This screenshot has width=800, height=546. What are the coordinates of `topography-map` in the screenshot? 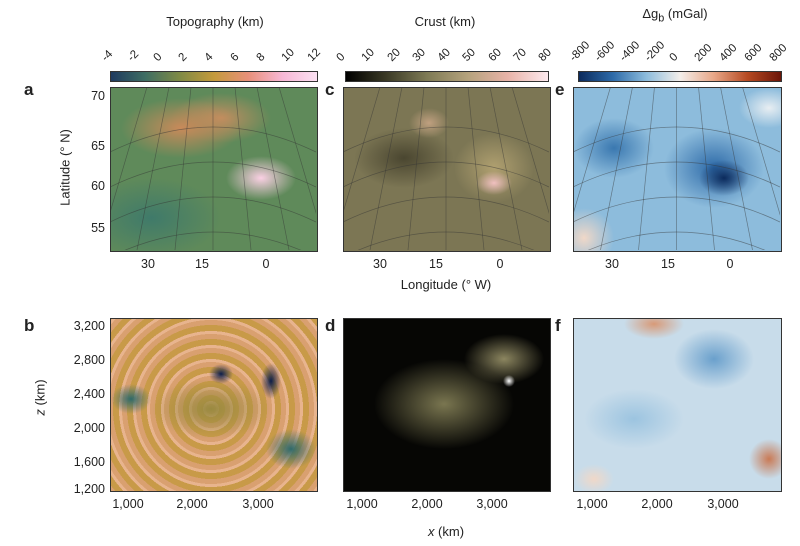 It's located at (214, 169).